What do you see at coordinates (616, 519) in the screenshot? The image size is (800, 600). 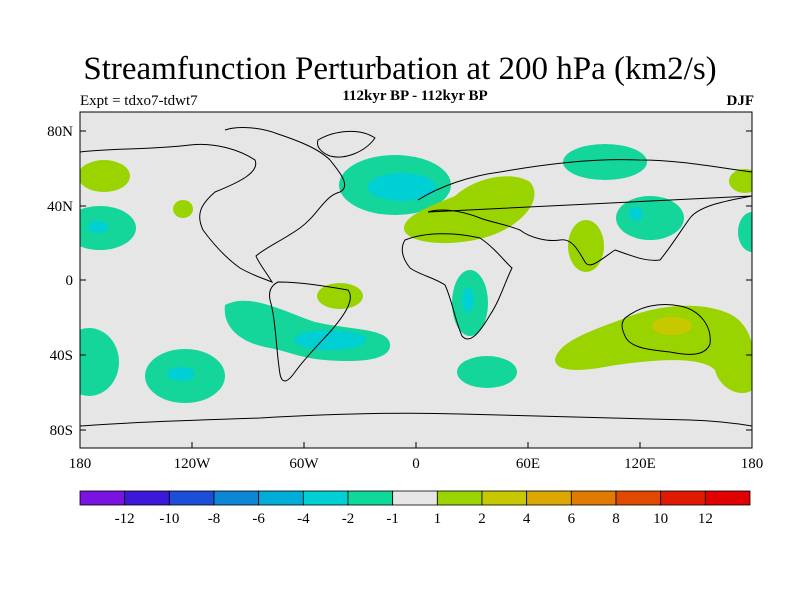 I see `colorbar-label: 8` at bounding box center [616, 519].